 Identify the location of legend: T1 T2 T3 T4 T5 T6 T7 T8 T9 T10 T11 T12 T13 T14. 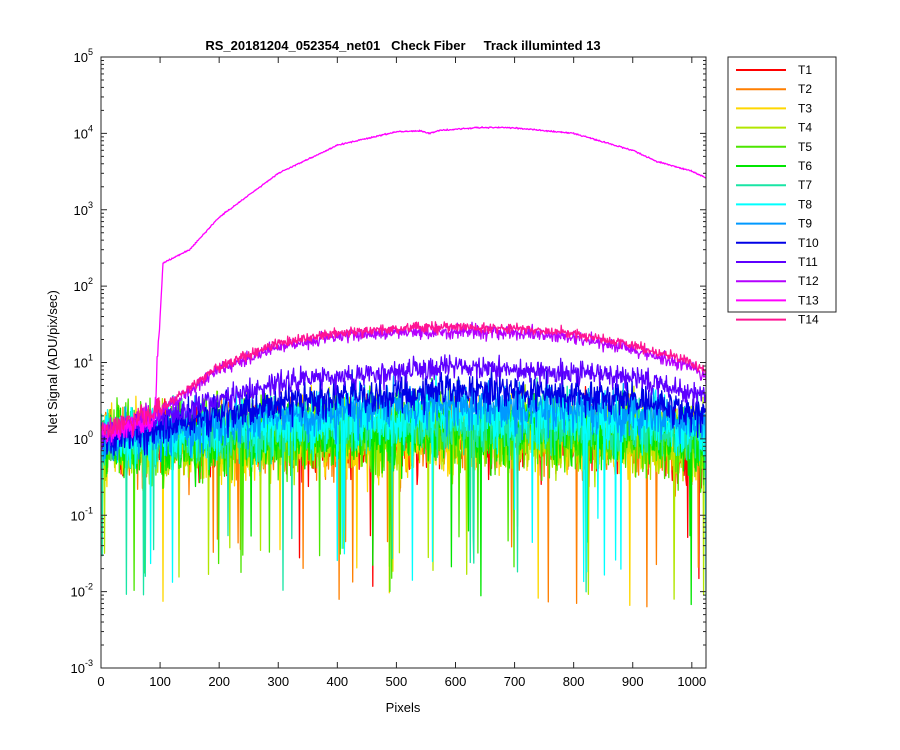
(782, 191).